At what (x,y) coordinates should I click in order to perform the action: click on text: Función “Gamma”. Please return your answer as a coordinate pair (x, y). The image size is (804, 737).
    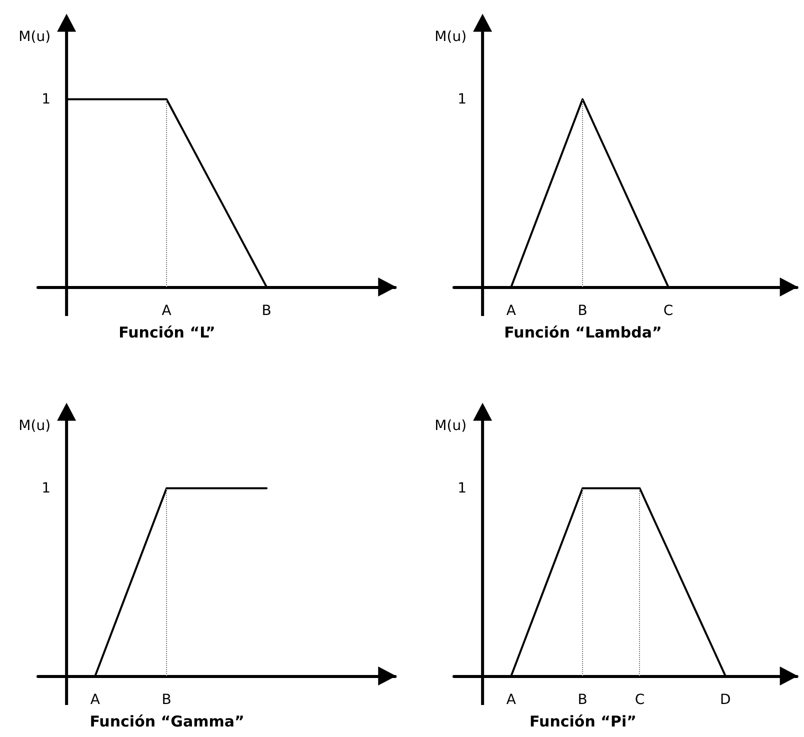
    Looking at the image, I should click on (167, 721).